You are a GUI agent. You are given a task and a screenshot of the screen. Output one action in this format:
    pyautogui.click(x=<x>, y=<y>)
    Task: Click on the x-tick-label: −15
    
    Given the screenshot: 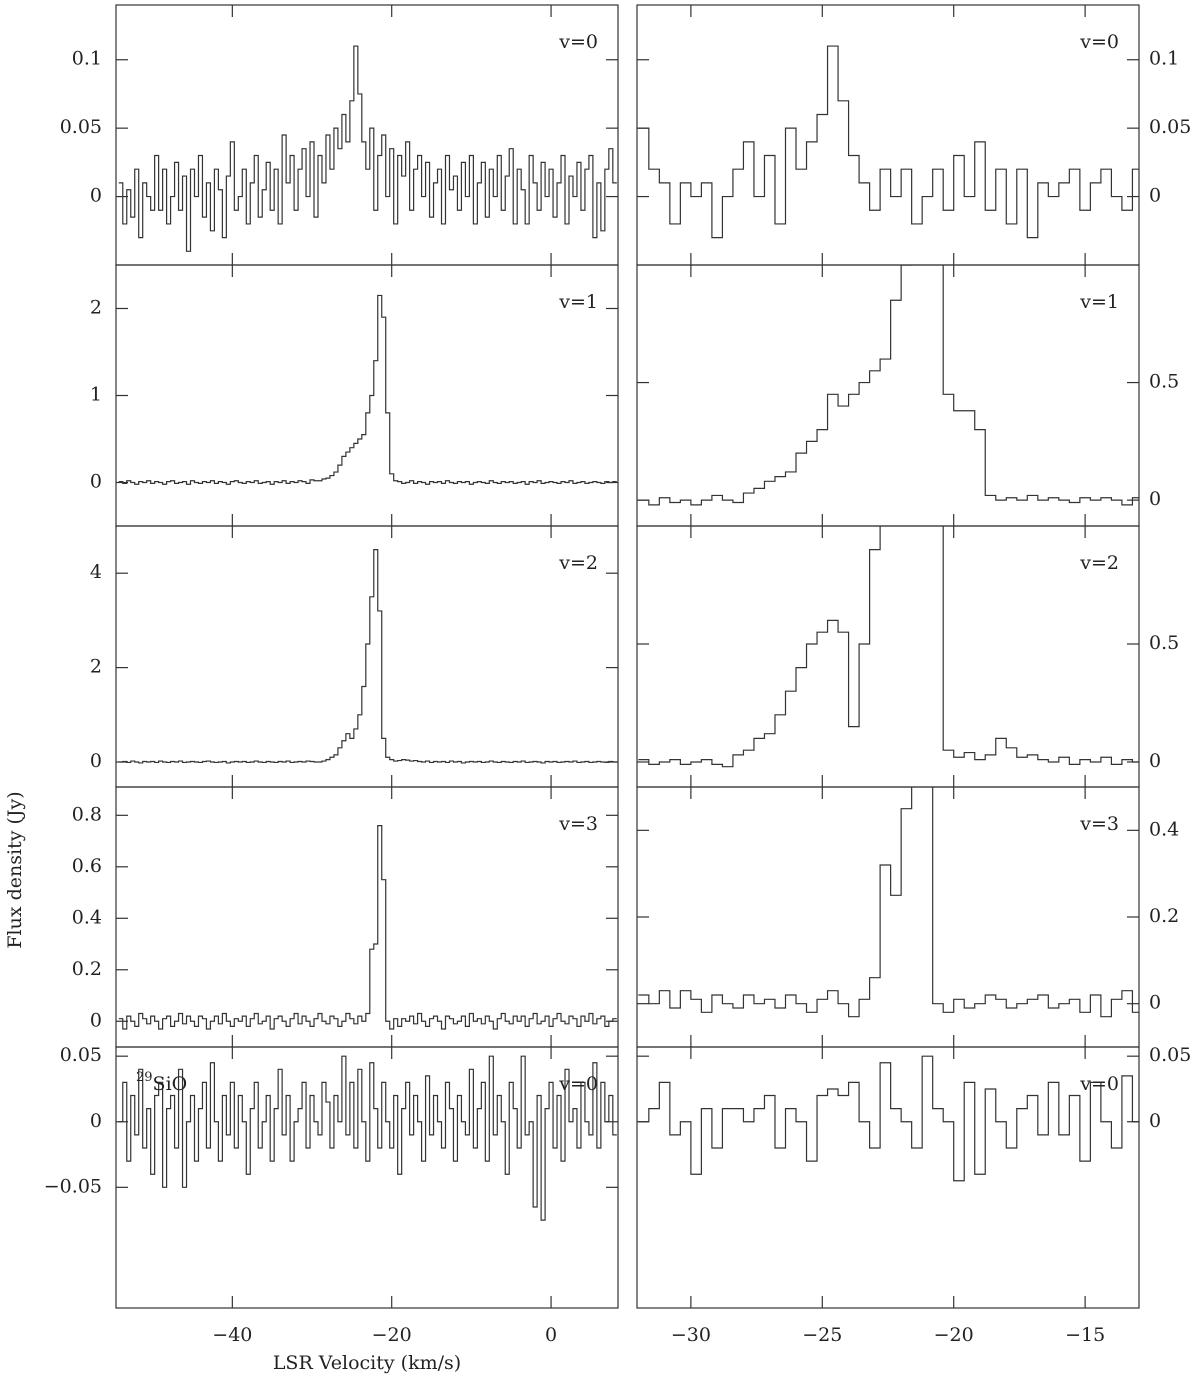 What is the action you would take?
    pyautogui.click(x=1085, y=1335)
    